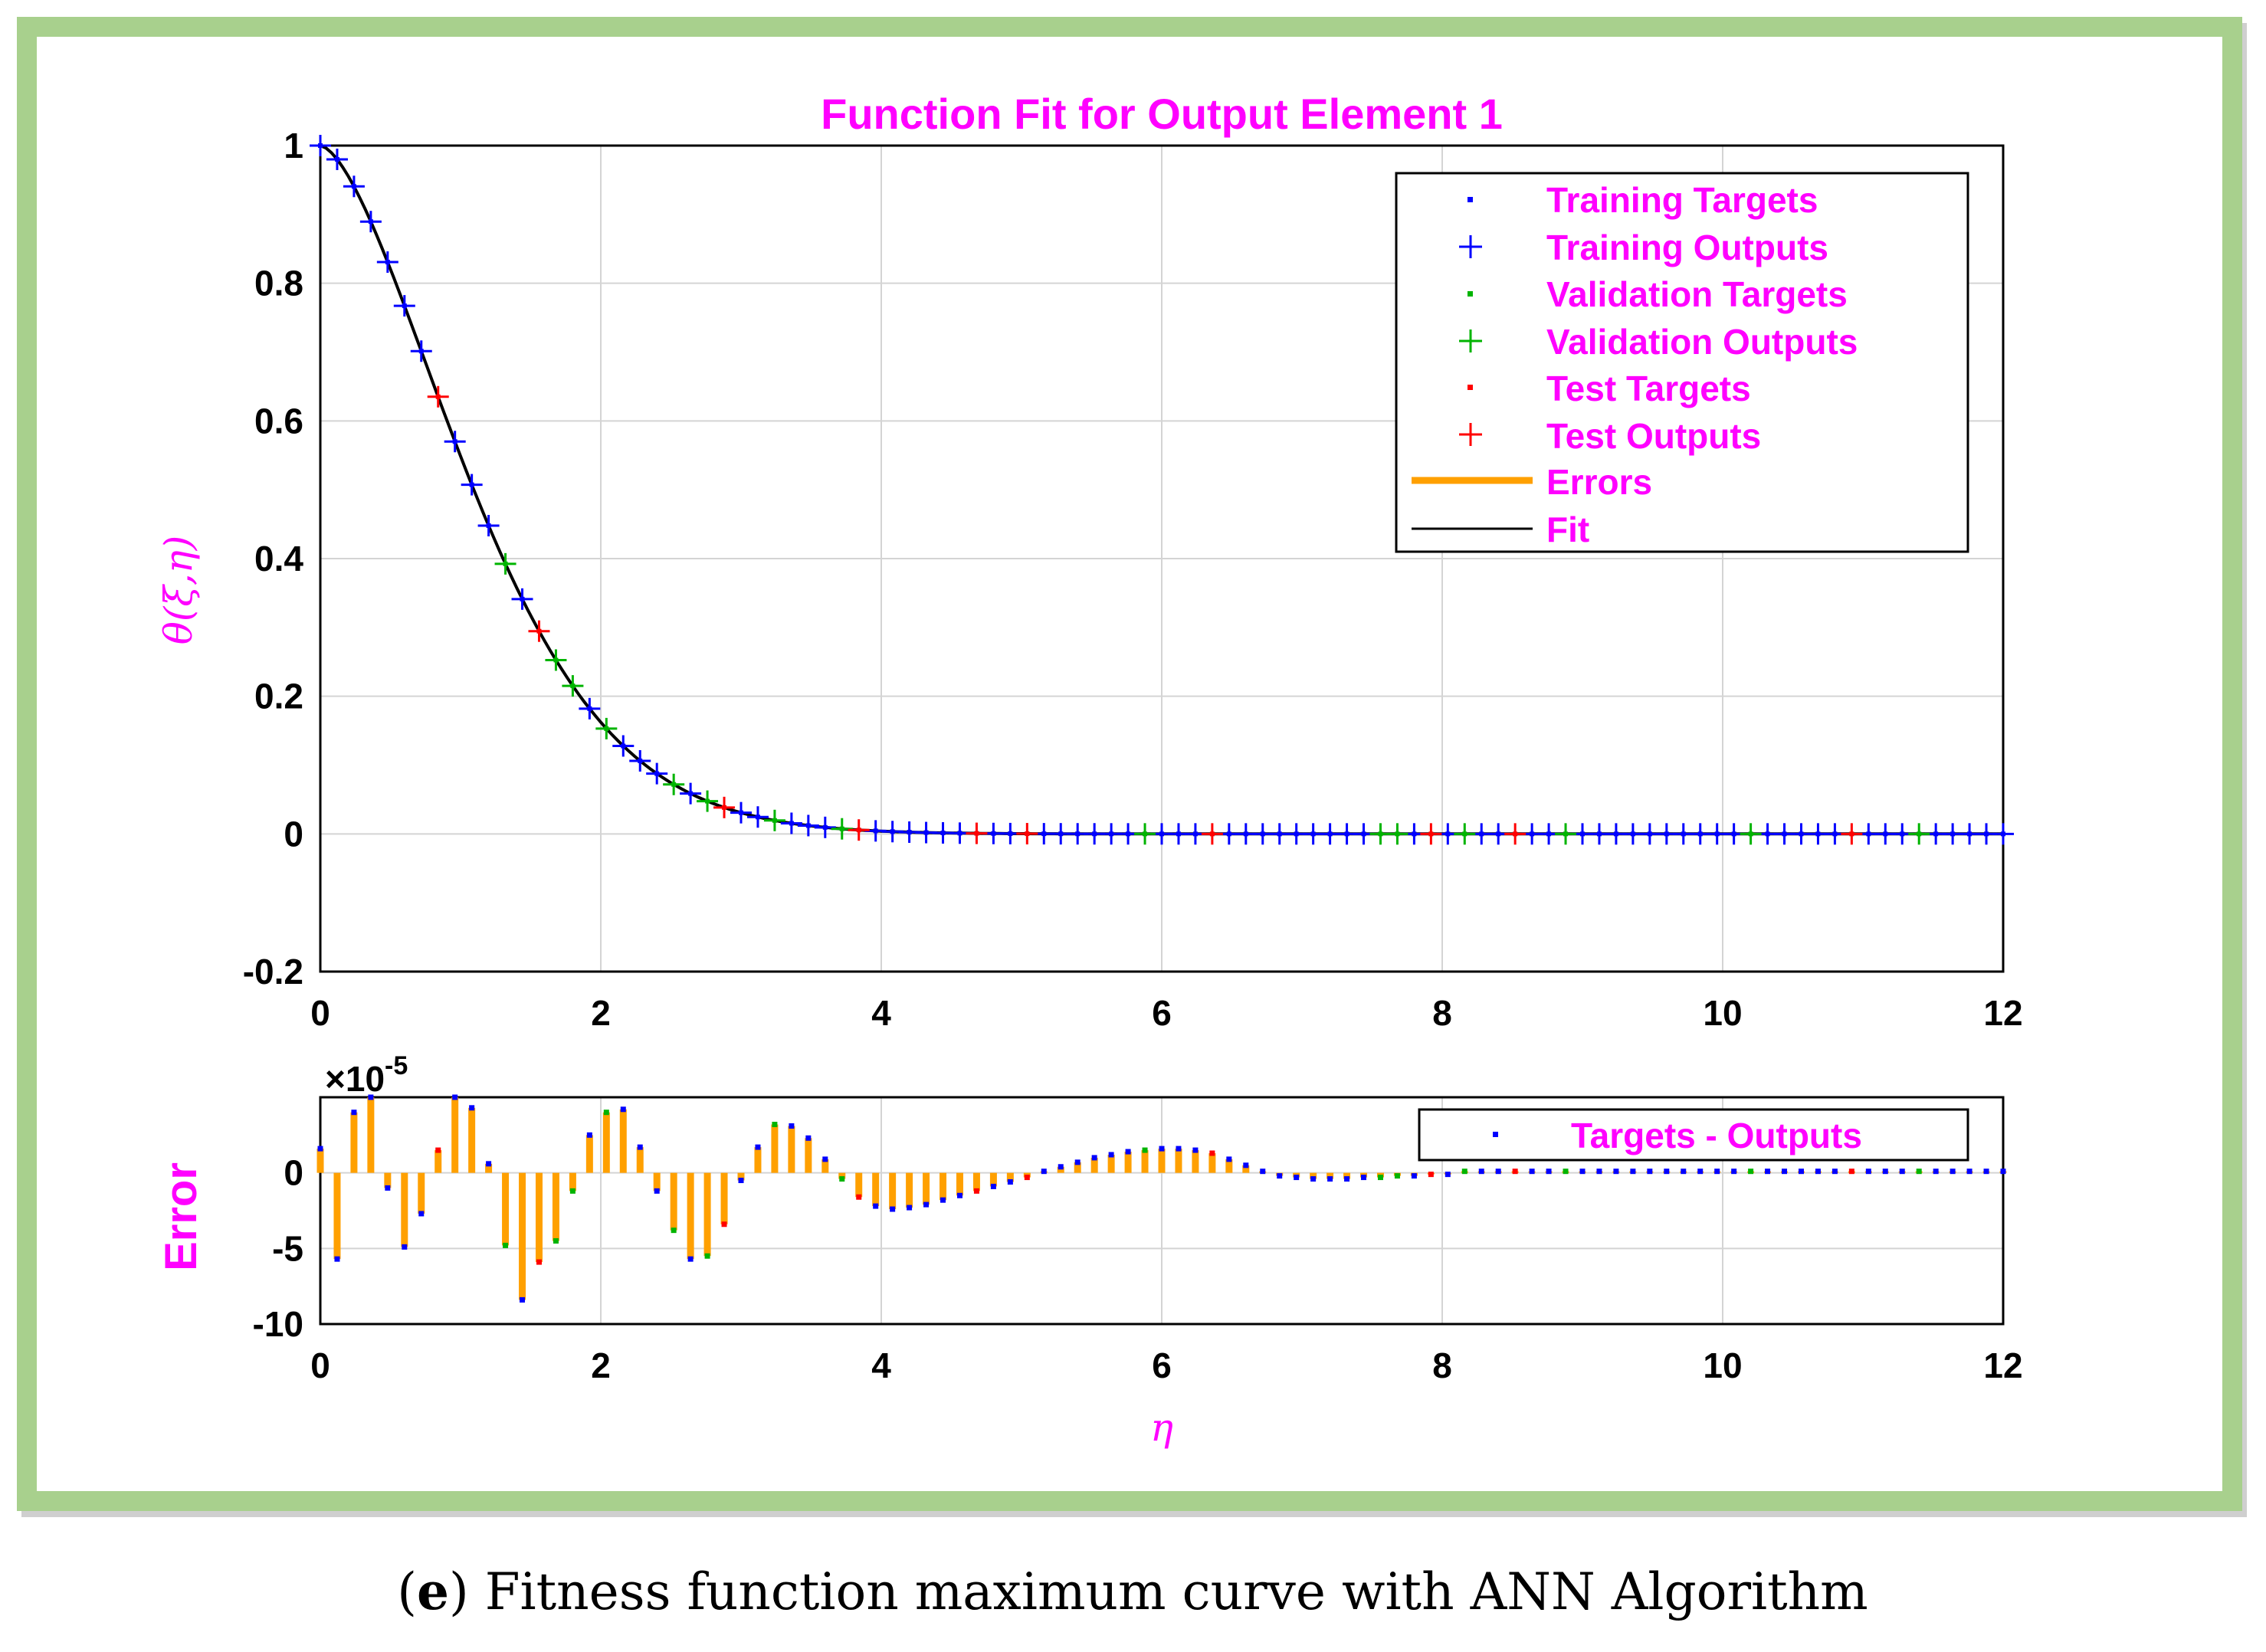 This screenshot has width=2266, height=1652. What do you see at coordinates (1697, 294) in the screenshot?
I see `legend-label-validation-targets: Validation Targets` at bounding box center [1697, 294].